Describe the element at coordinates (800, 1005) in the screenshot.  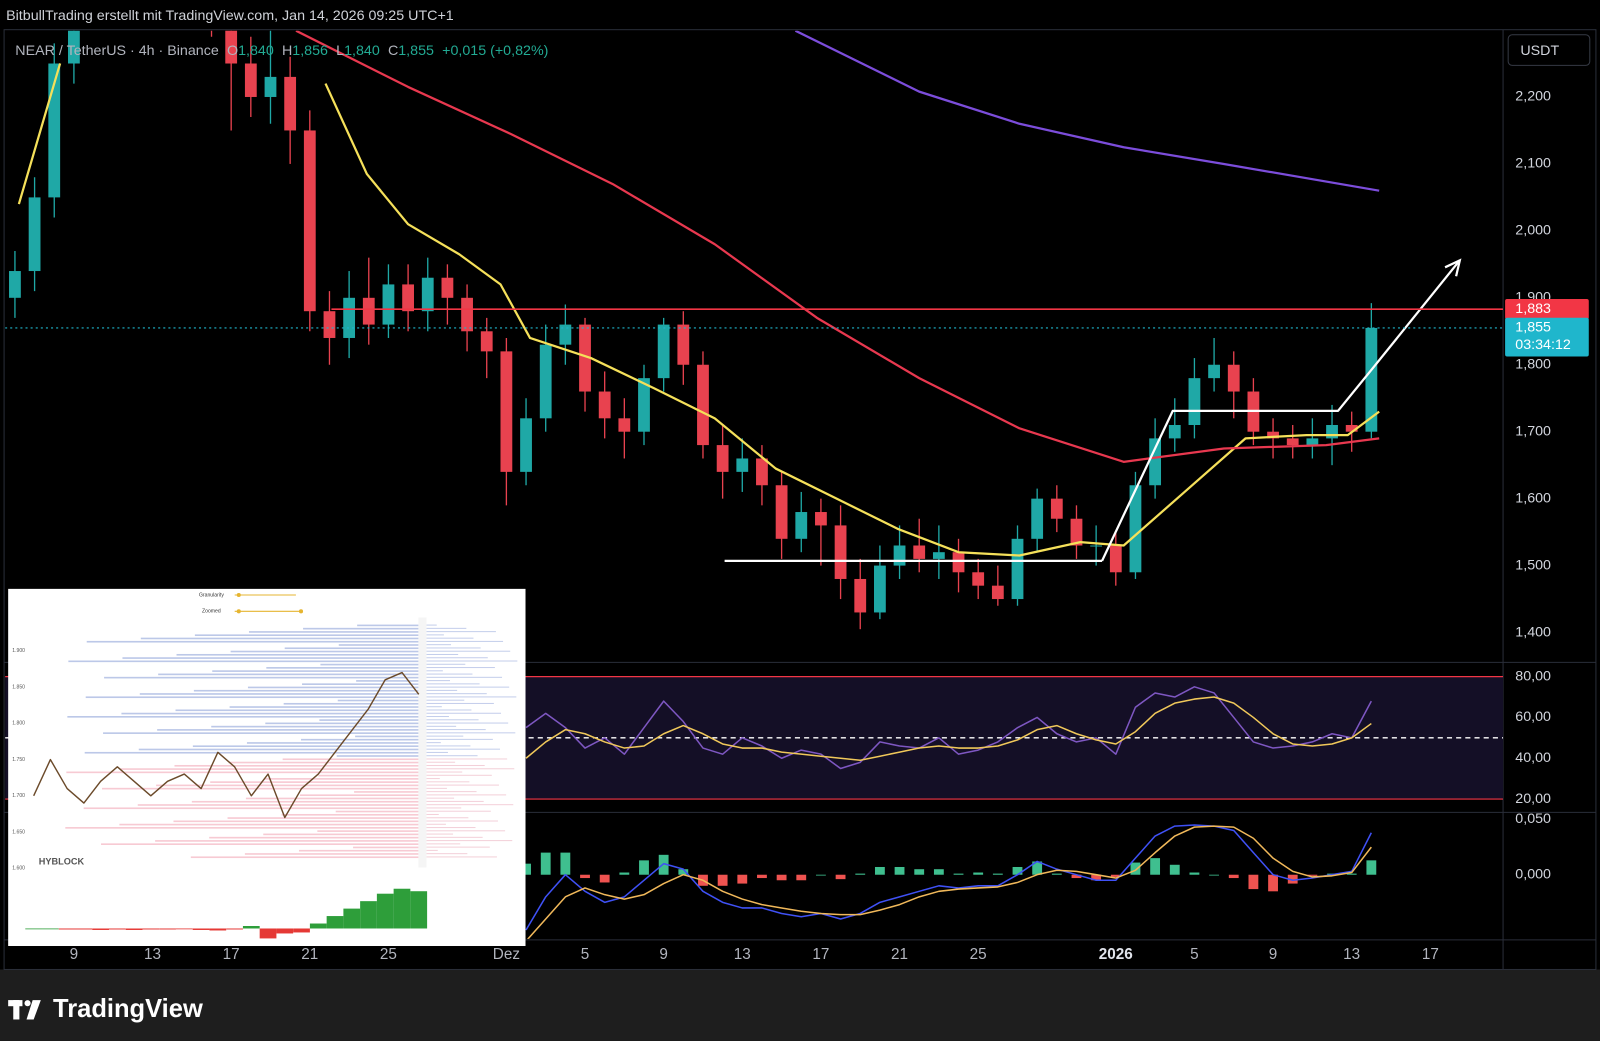
I see `footer-bar` at that location.